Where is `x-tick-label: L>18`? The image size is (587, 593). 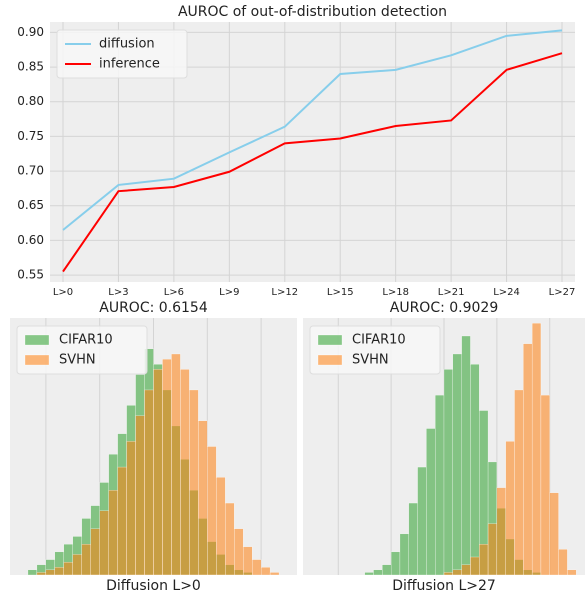 x-tick-label: L>18 is located at coordinates (395, 292).